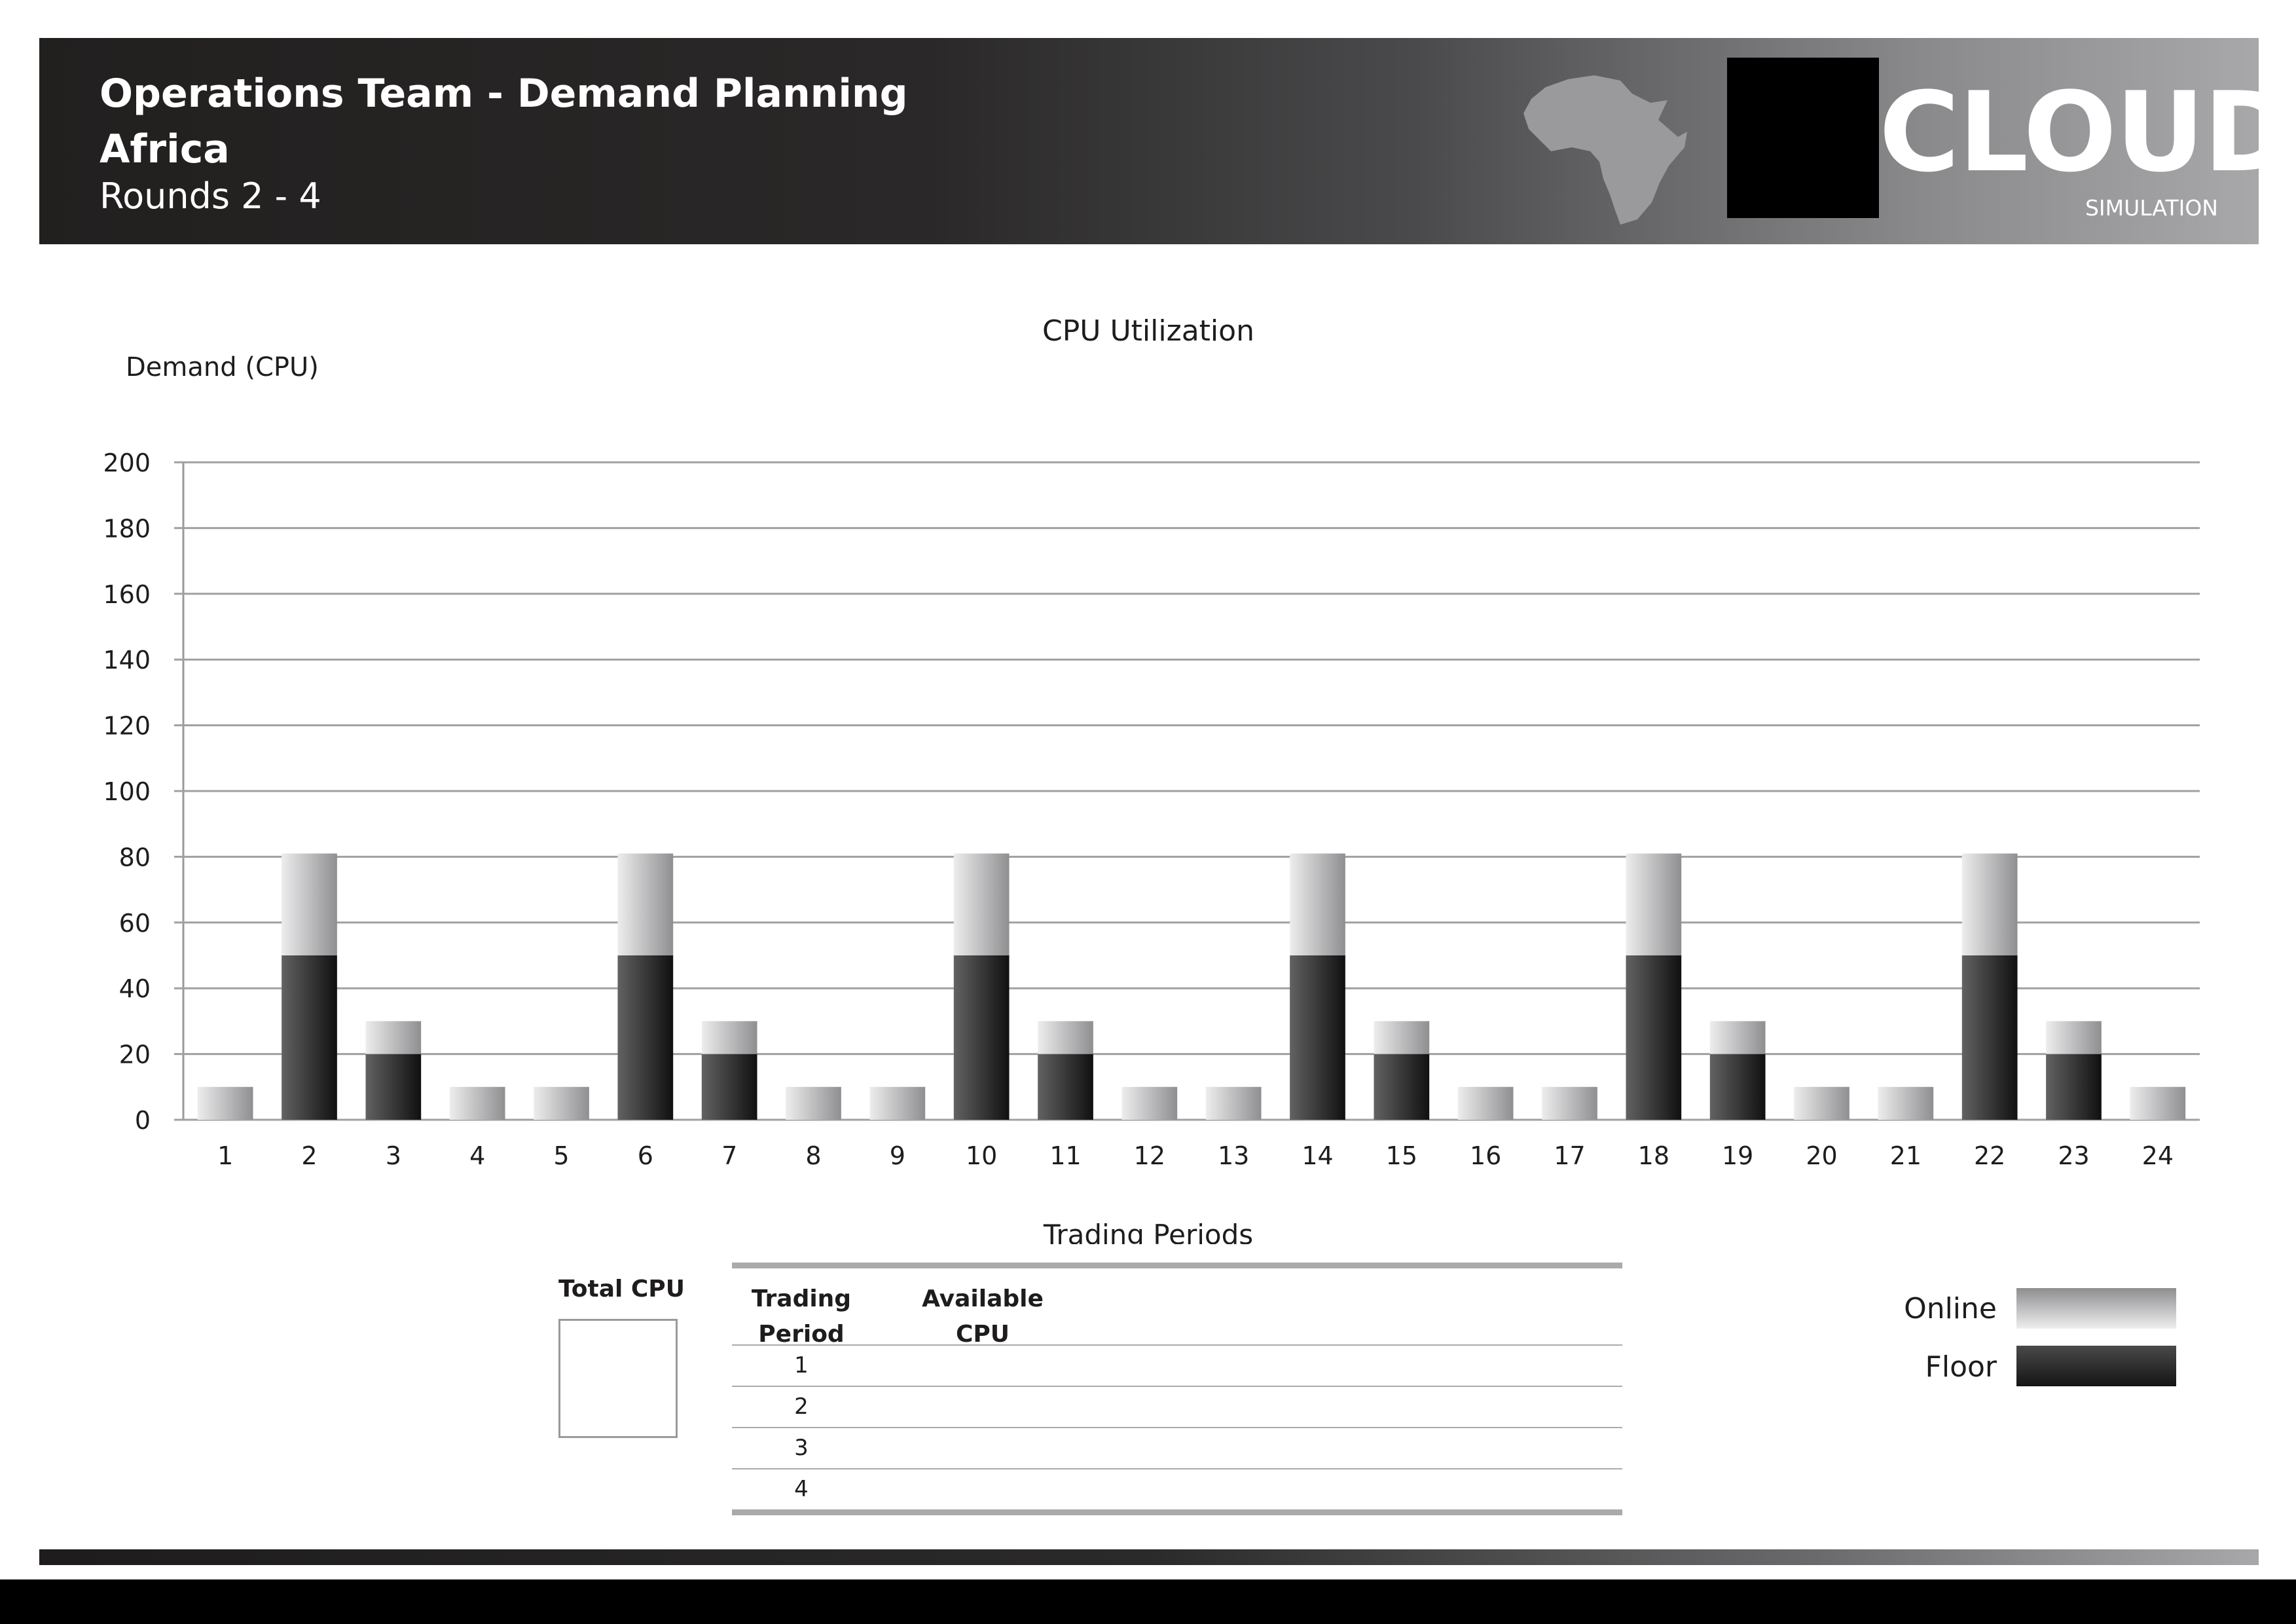 The height and width of the screenshot is (1624, 2296). What do you see at coordinates (729, 1155) in the screenshot?
I see `x-tick-label: 7` at bounding box center [729, 1155].